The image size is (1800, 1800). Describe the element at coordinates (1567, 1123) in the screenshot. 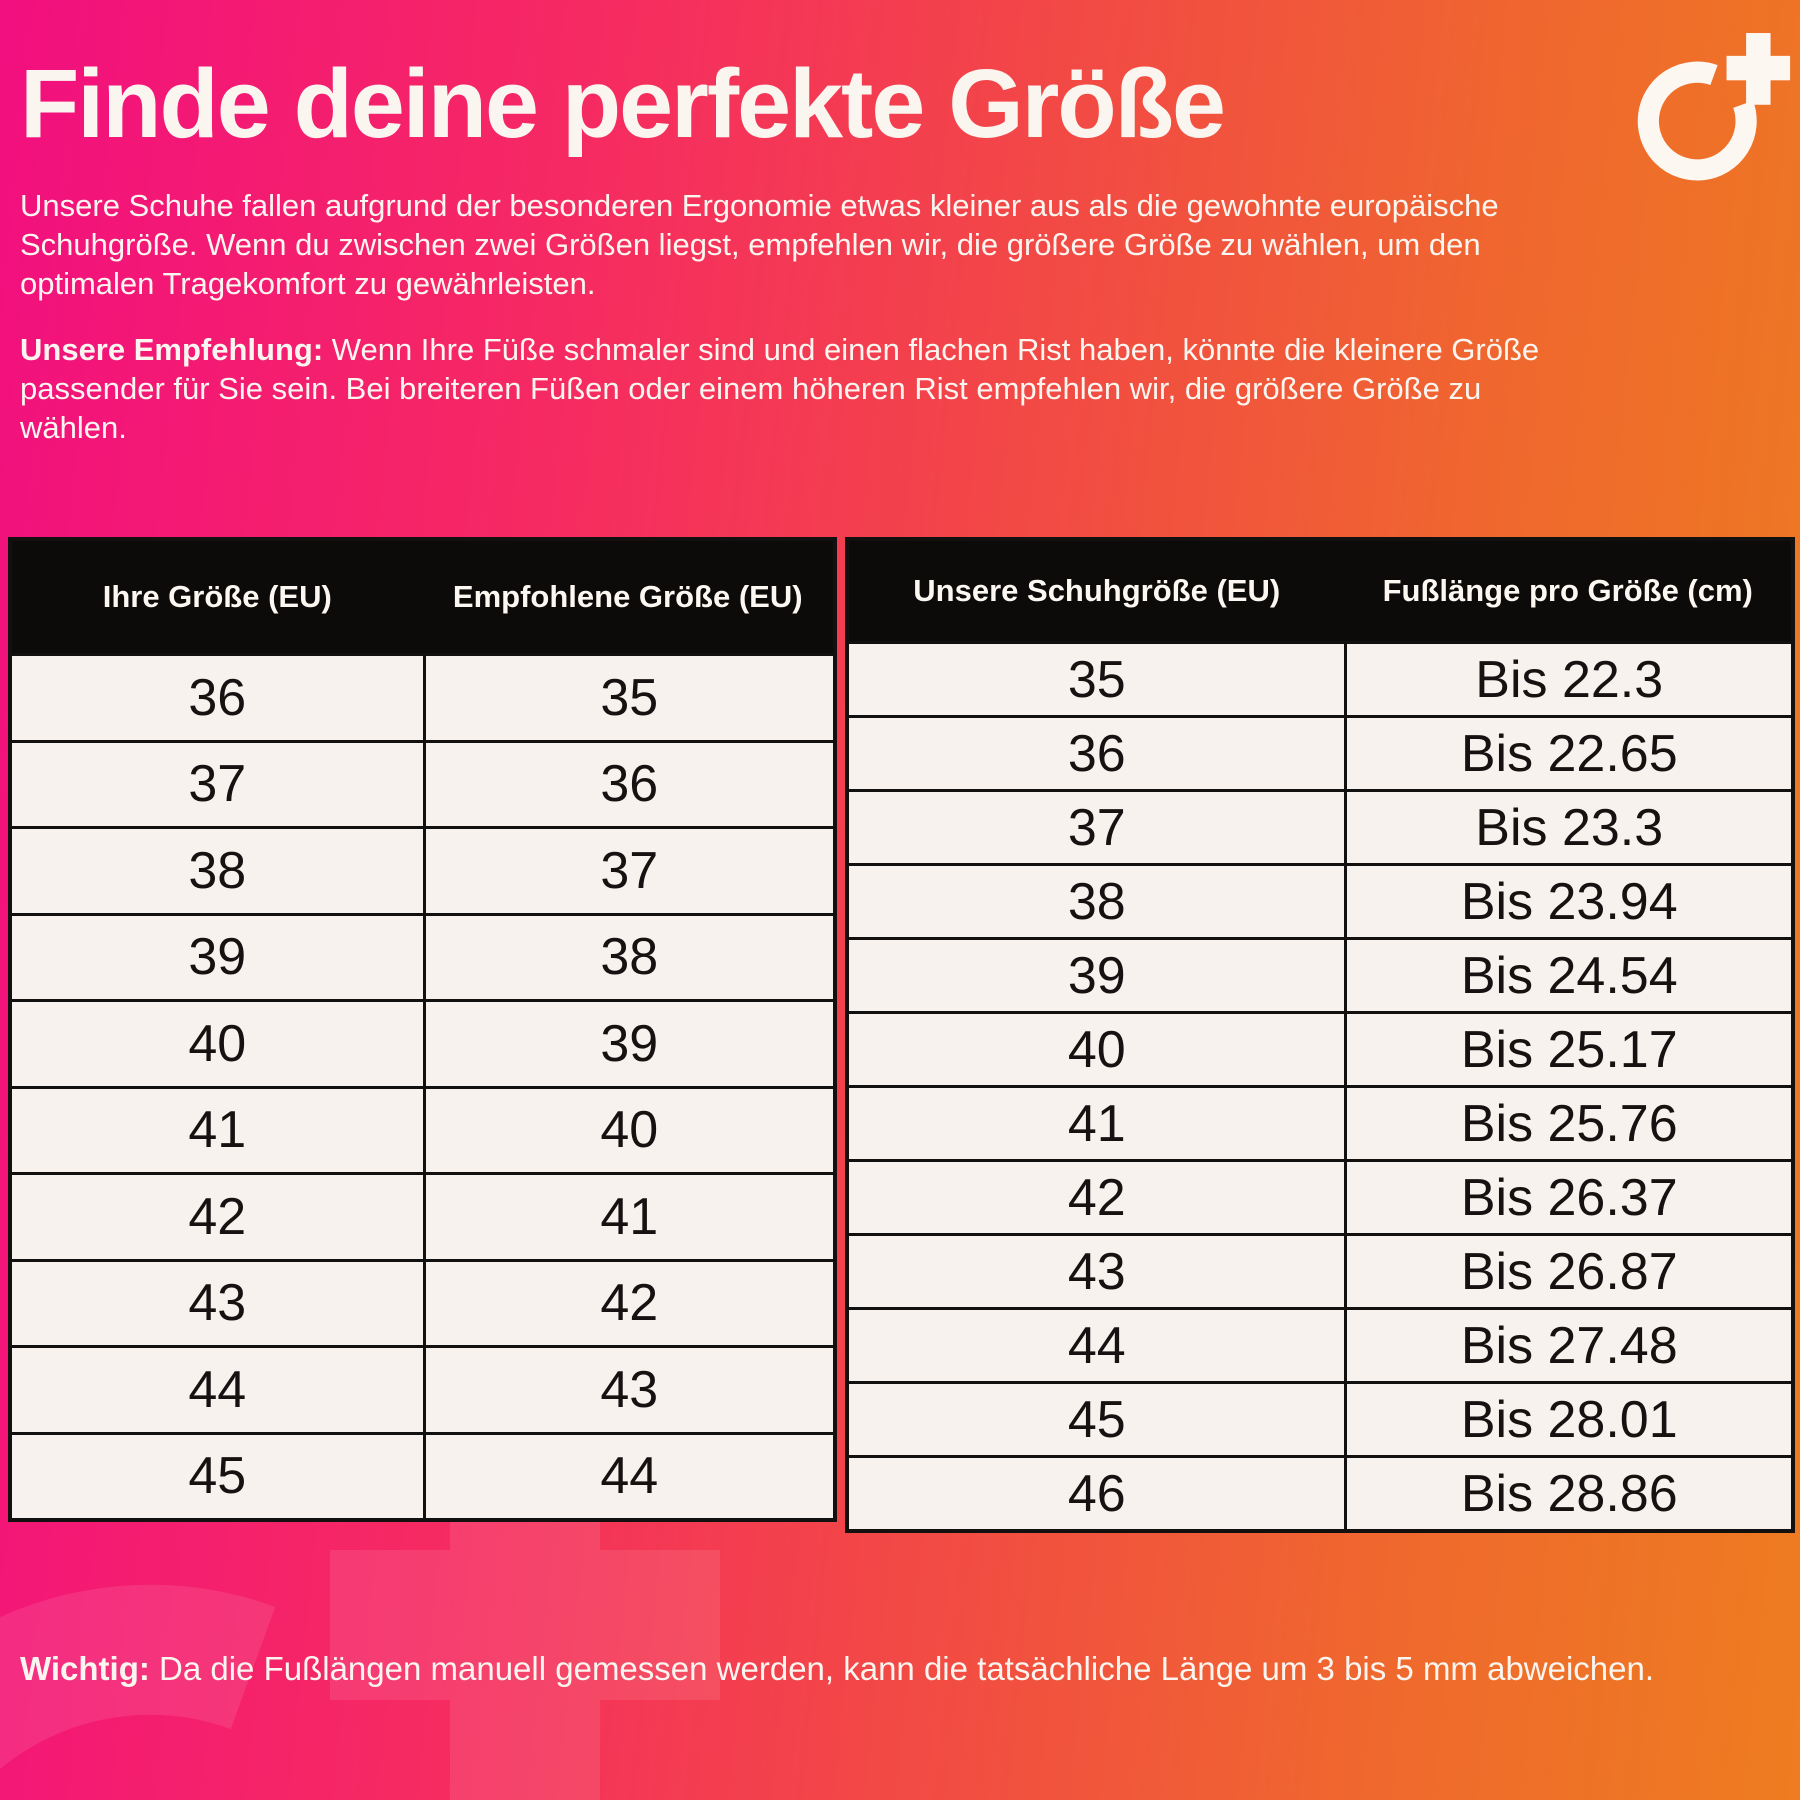

I see `table-cell: Bis 25.76` at that location.